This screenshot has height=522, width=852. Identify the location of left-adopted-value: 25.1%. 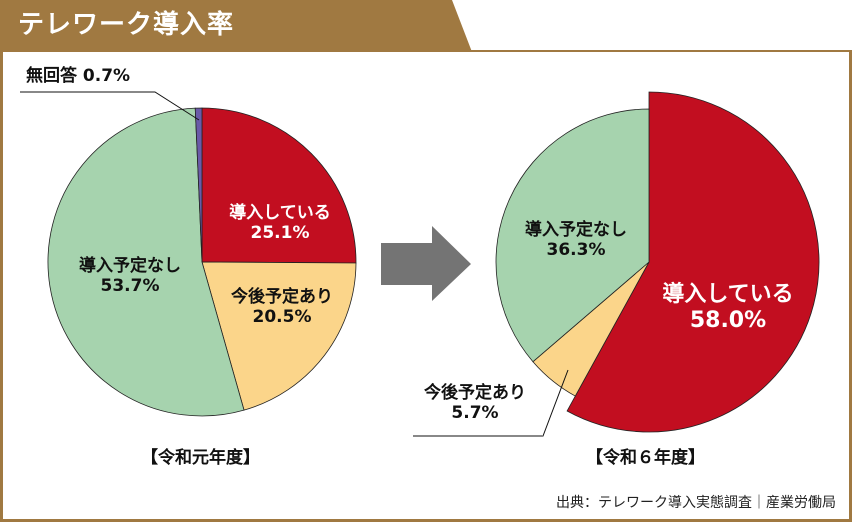
(280, 233).